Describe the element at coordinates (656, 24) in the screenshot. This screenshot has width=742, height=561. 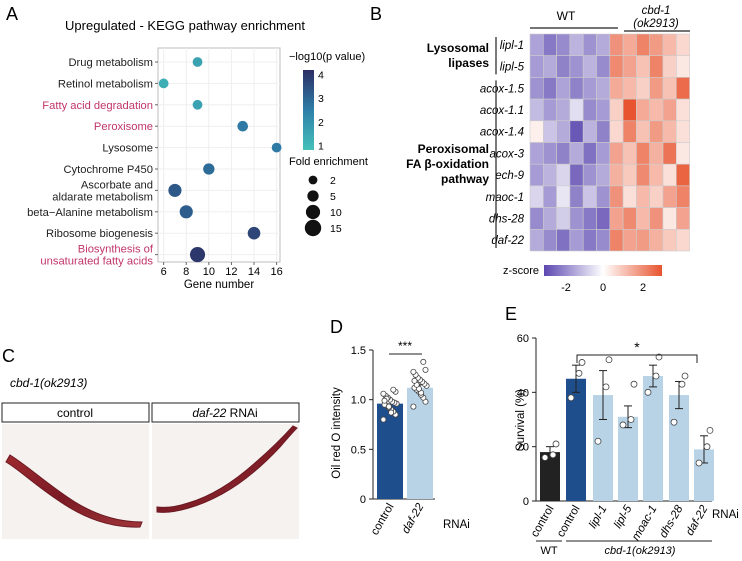
I see `heatmap-group-mutant-line2: (ok2913)` at that location.